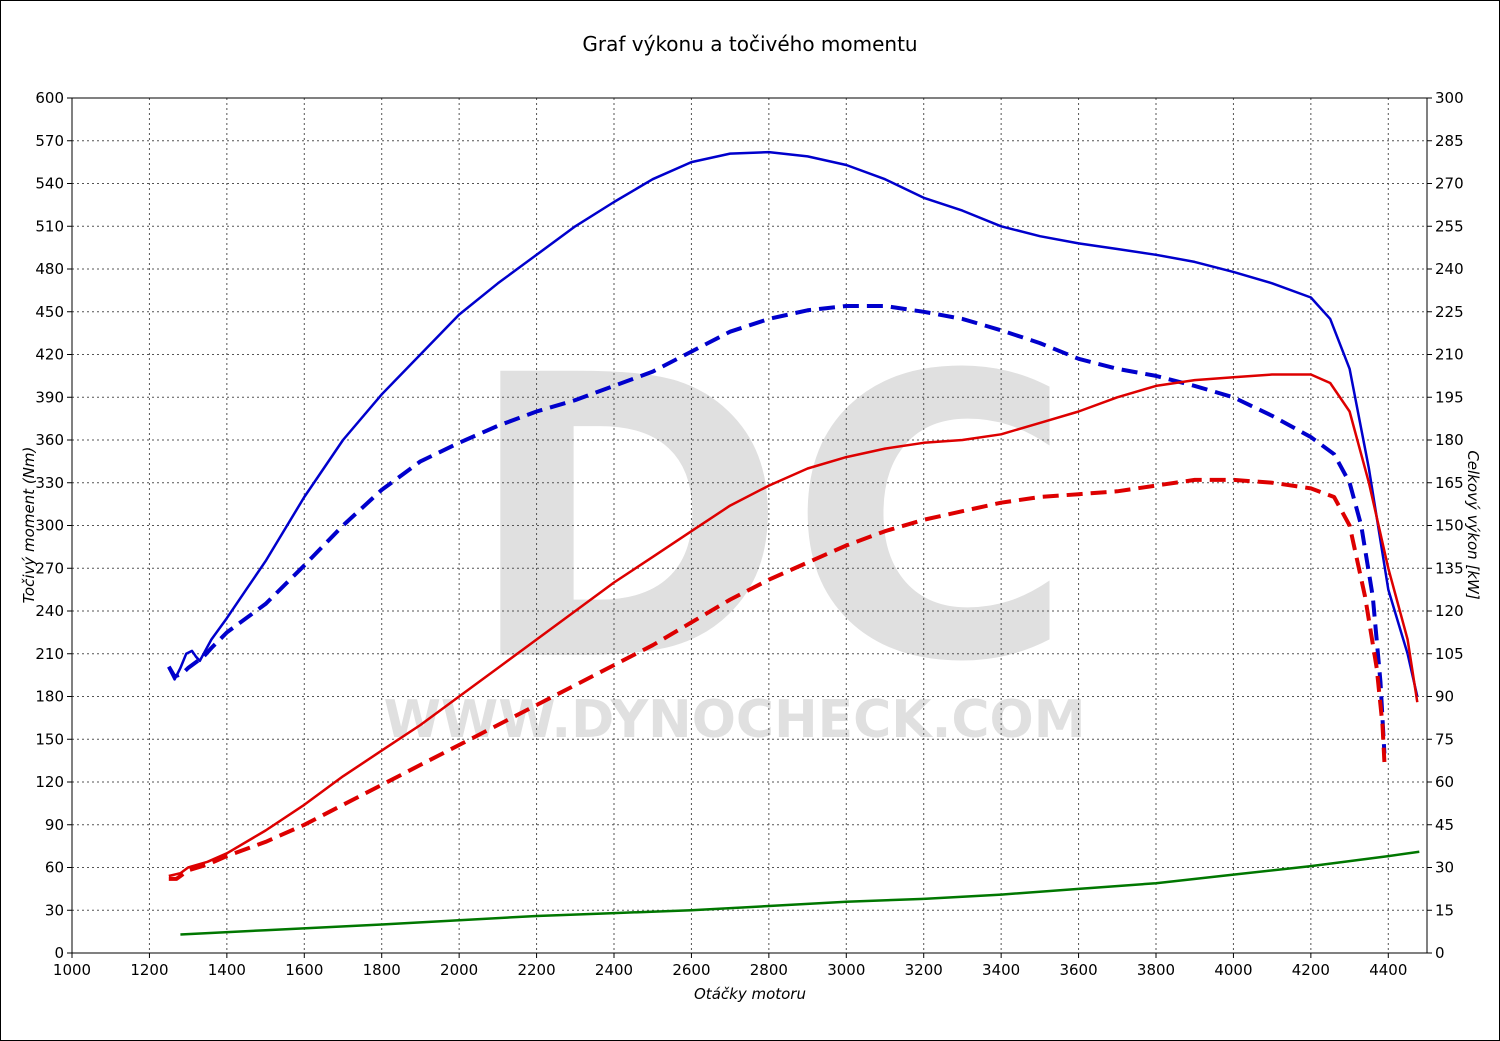  What do you see at coordinates (49, 568) in the screenshot?
I see `y-tick-label: 270` at bounding box center [49, 568].